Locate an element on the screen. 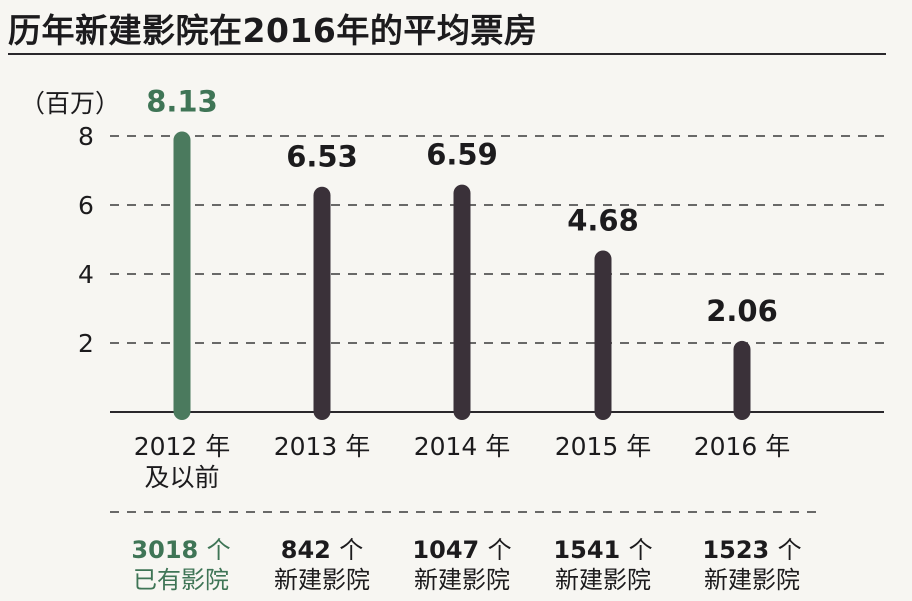  bar-value-label: 2.06 is located at coordinates (742, 311).